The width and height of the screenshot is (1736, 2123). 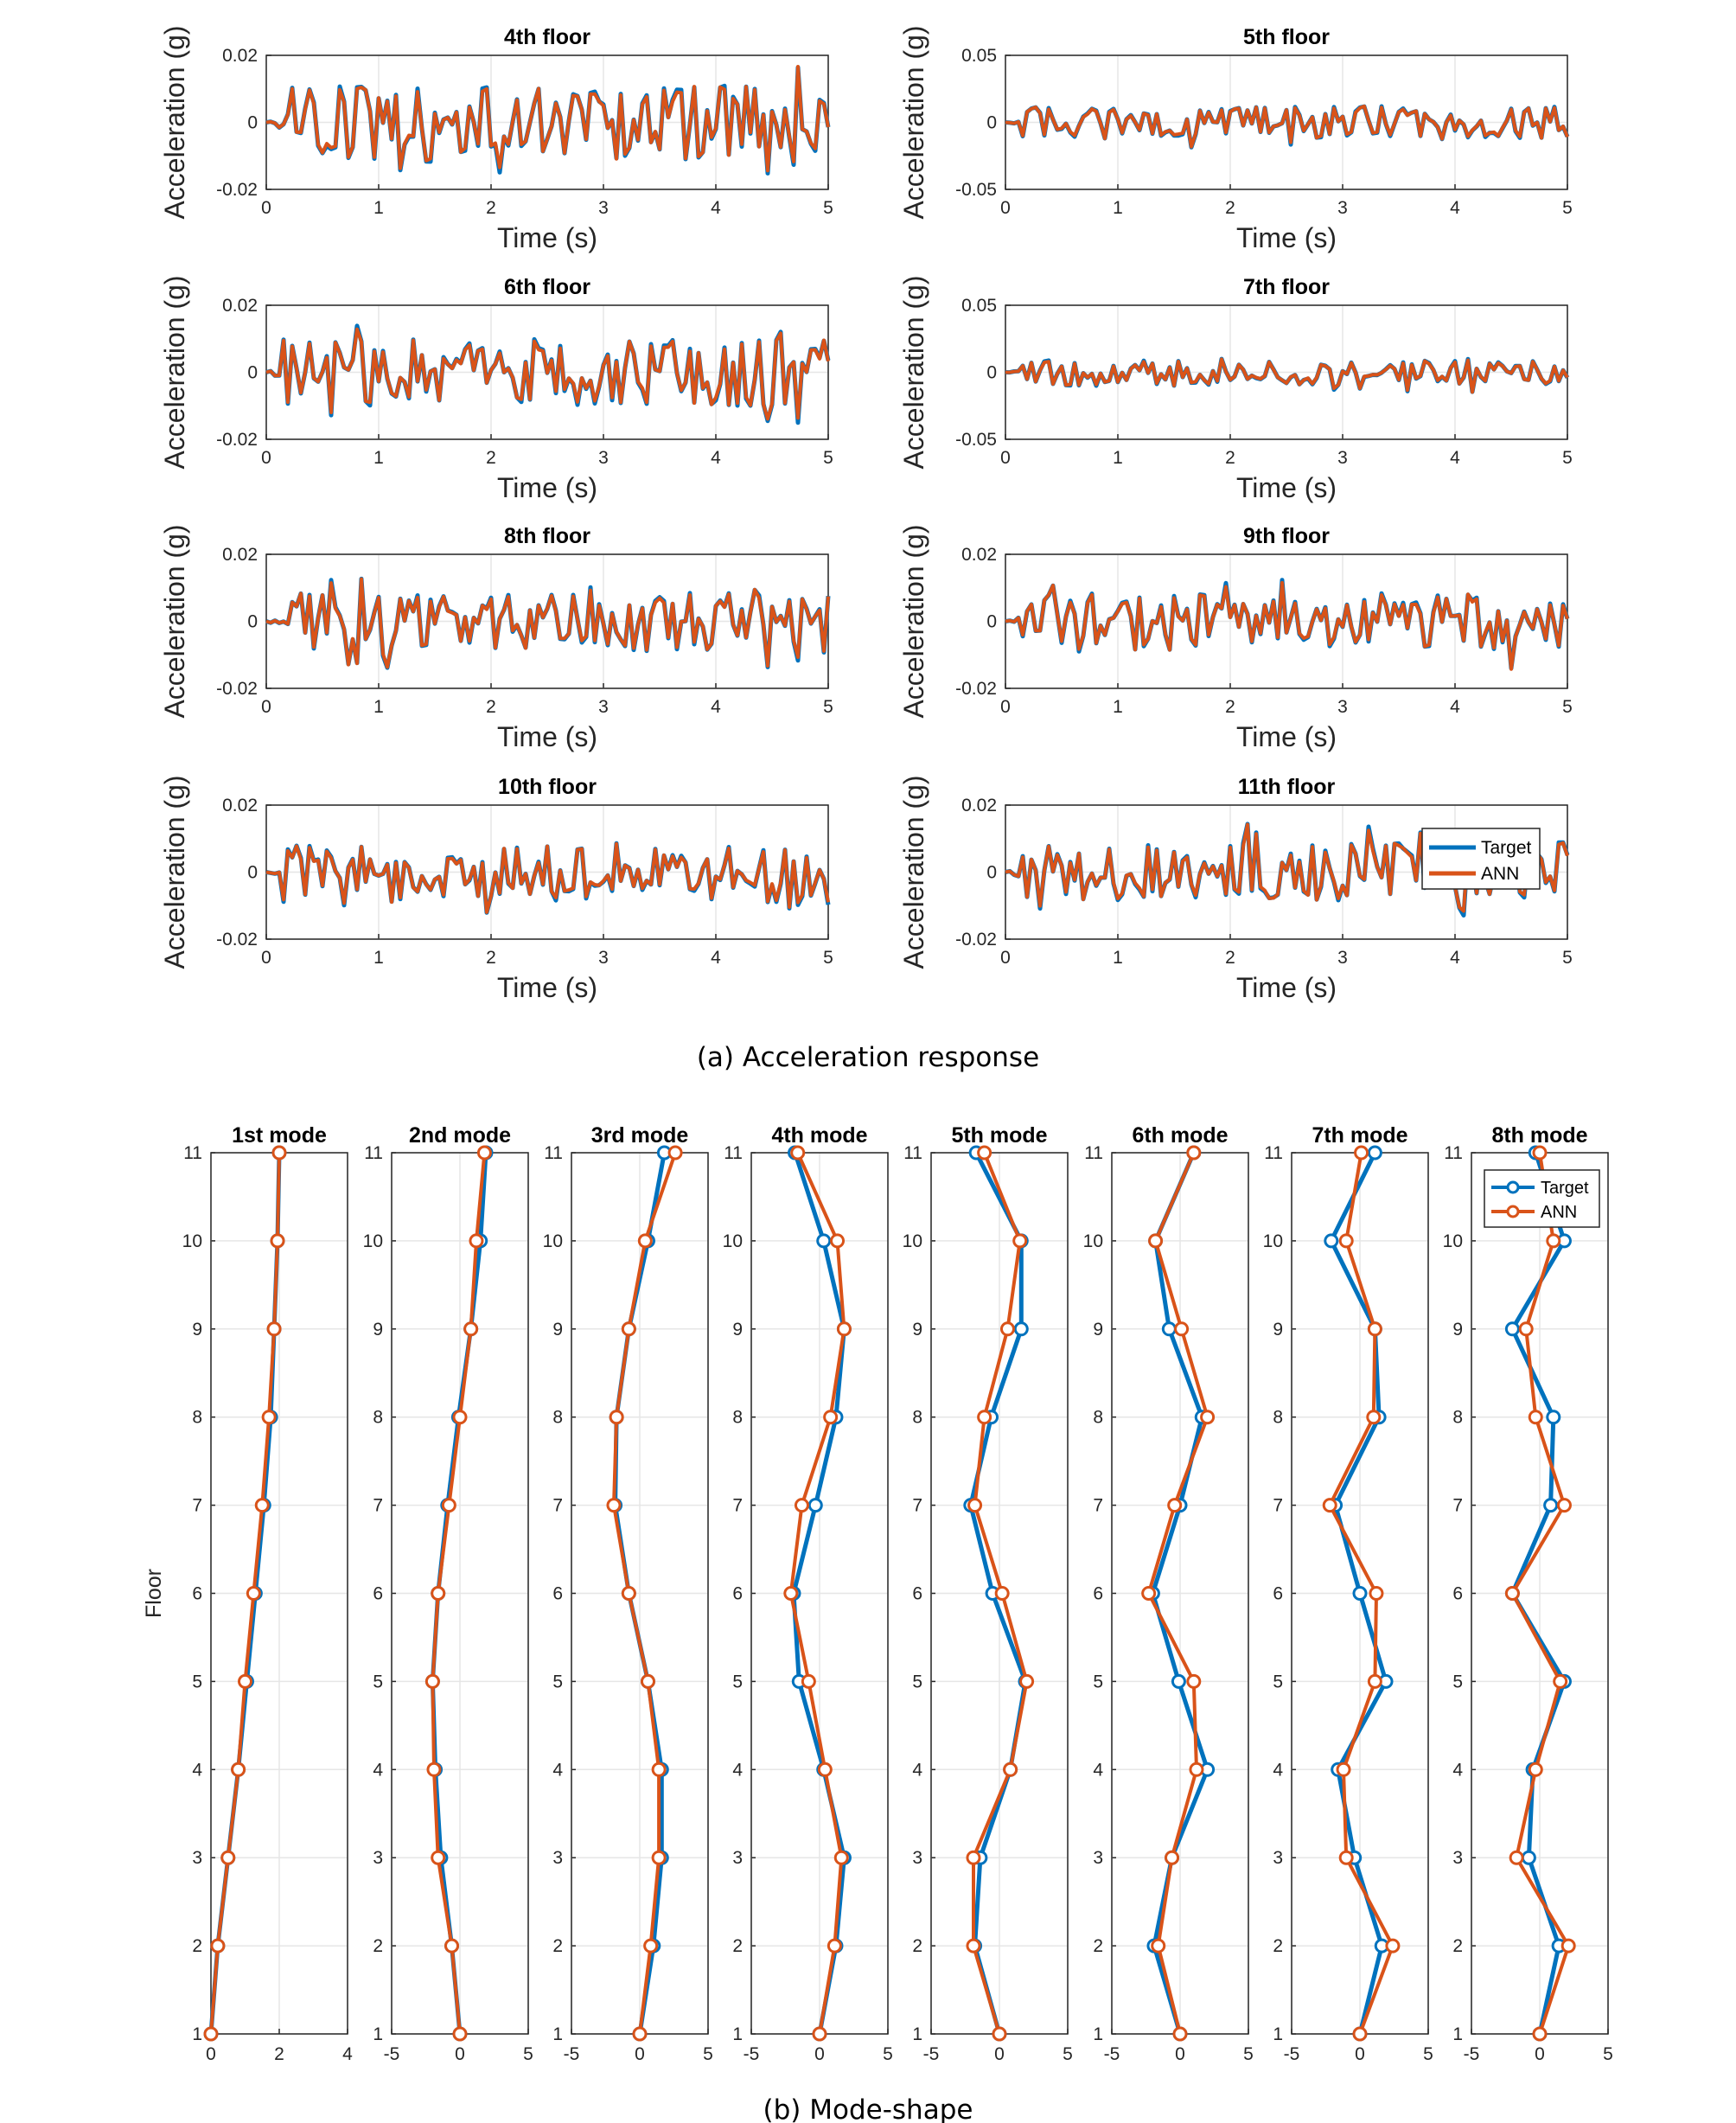 I want to click on x-tick-label: 1, so click(x=378, y=958).